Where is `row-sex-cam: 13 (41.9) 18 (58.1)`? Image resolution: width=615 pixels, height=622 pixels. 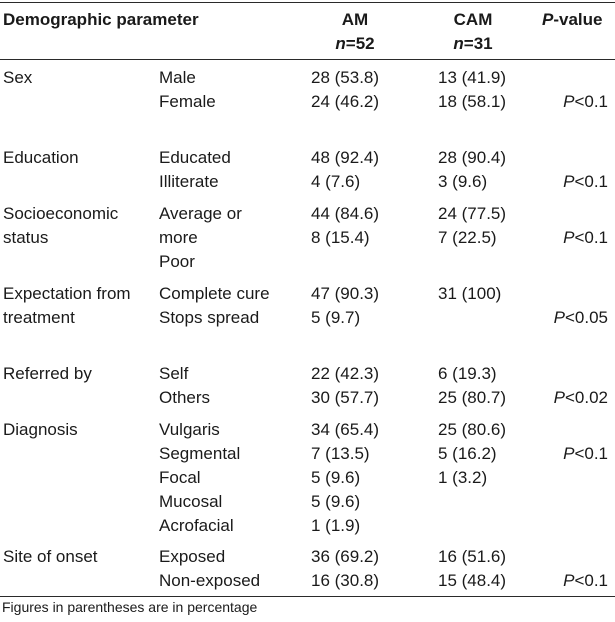
row-sex-cam: 13 (41.9) 18 (58.1) is located at coordinates (472, 89).